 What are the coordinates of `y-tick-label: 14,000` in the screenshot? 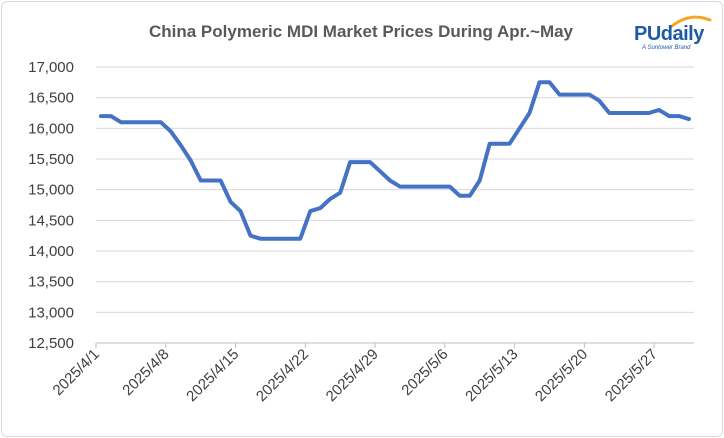 It's located at (51, 251).